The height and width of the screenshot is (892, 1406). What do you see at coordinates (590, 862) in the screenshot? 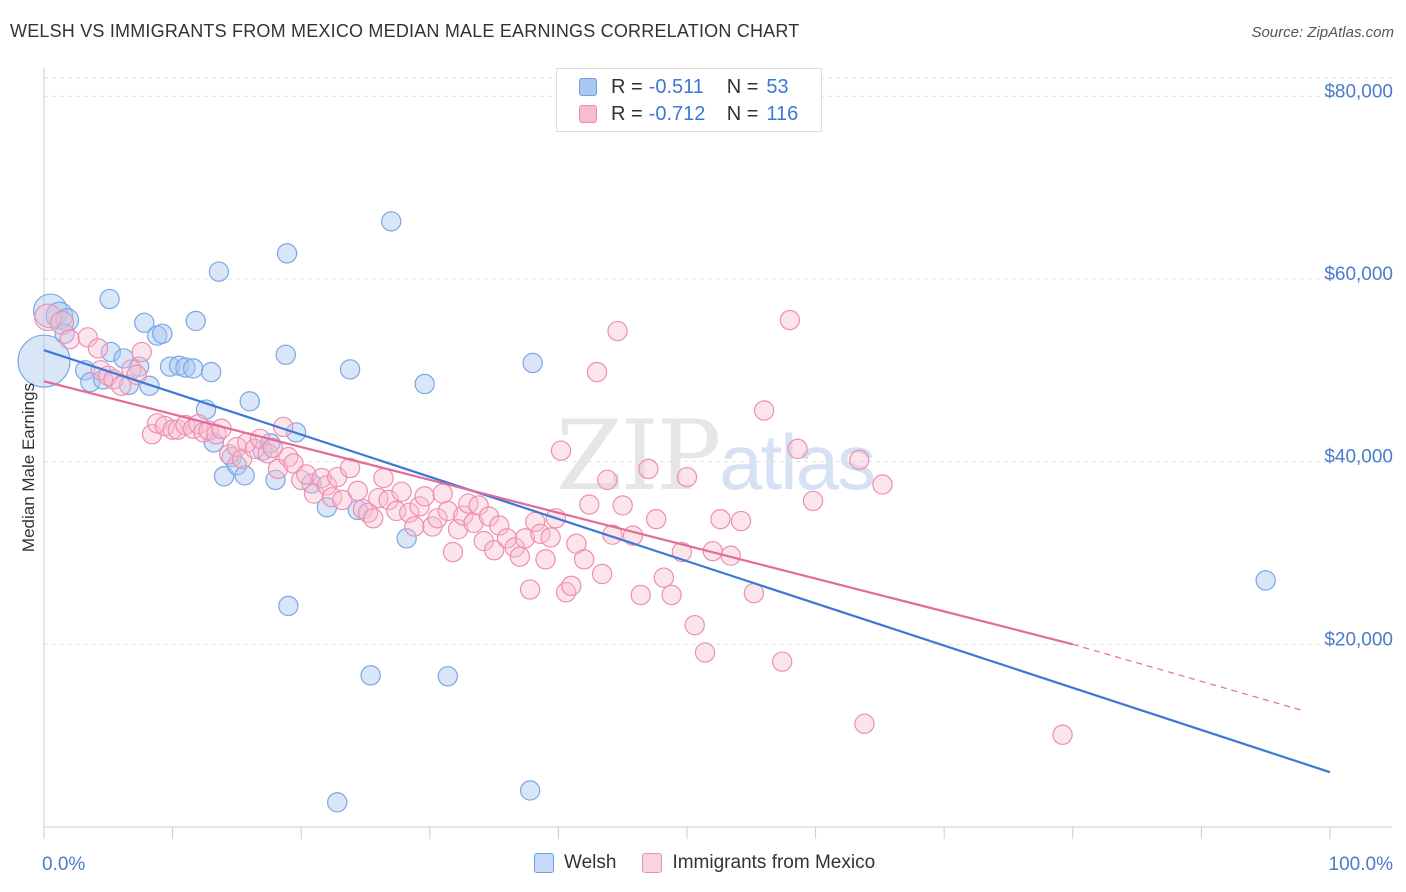
I see `legend-label-welsh: Welsh` at bounding box center [590, 862].